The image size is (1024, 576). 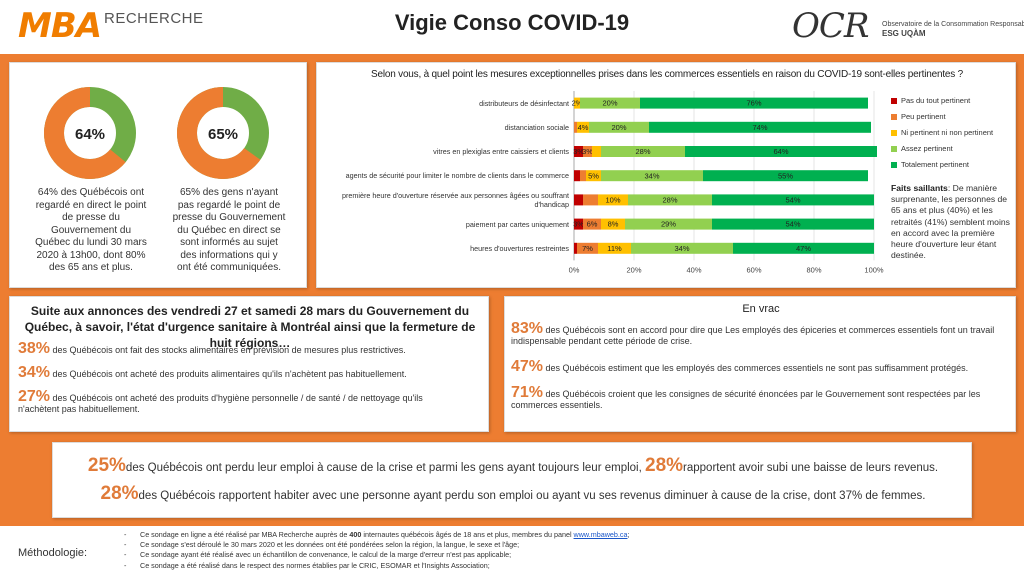 I want to click on annonce-pct-1: 38%, so click(x=34, y=348).